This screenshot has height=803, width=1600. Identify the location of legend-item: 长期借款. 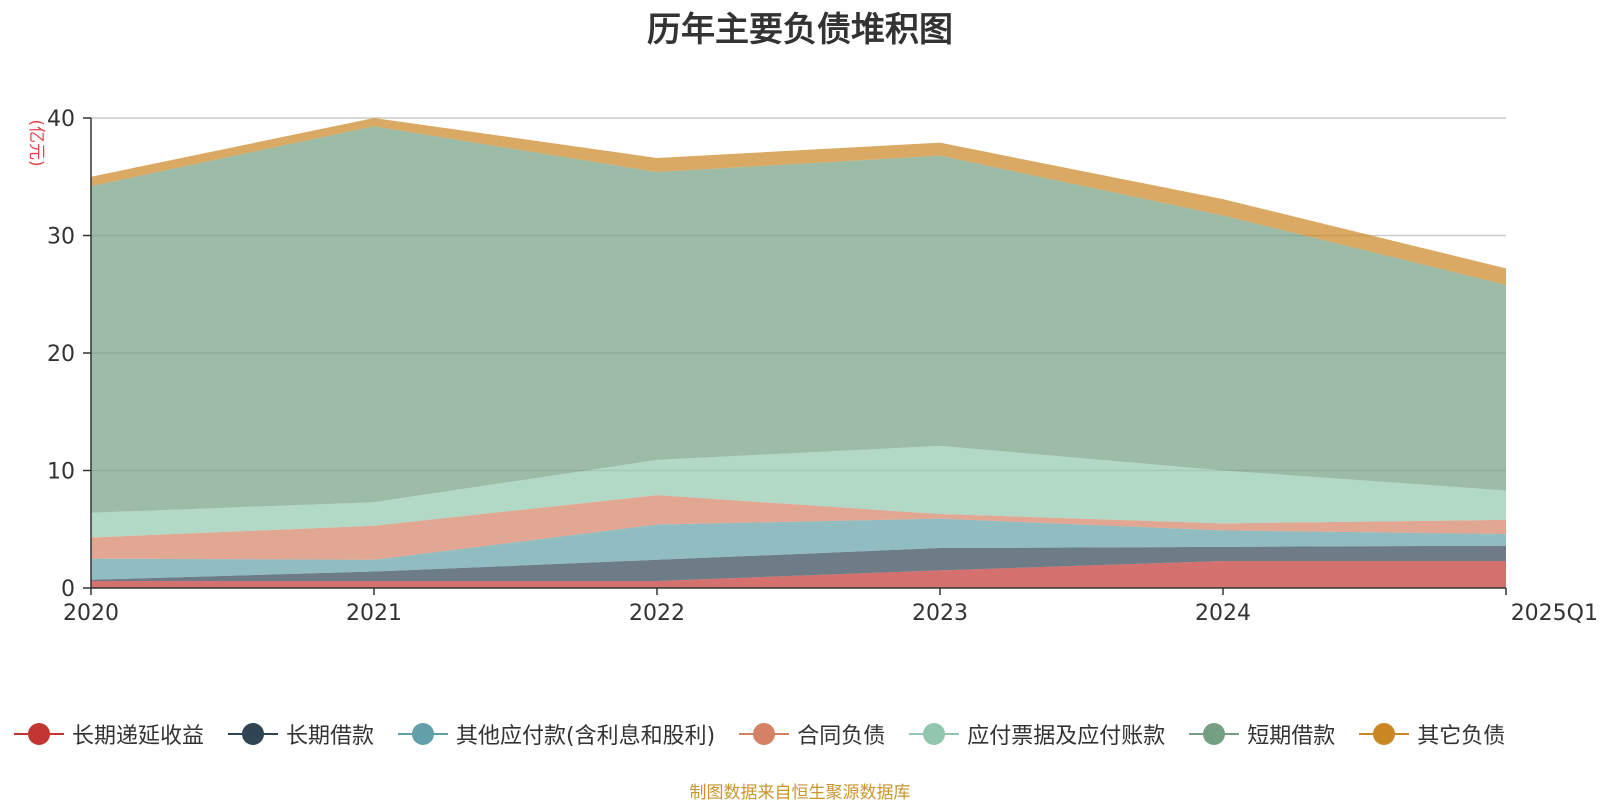
(301, 734).